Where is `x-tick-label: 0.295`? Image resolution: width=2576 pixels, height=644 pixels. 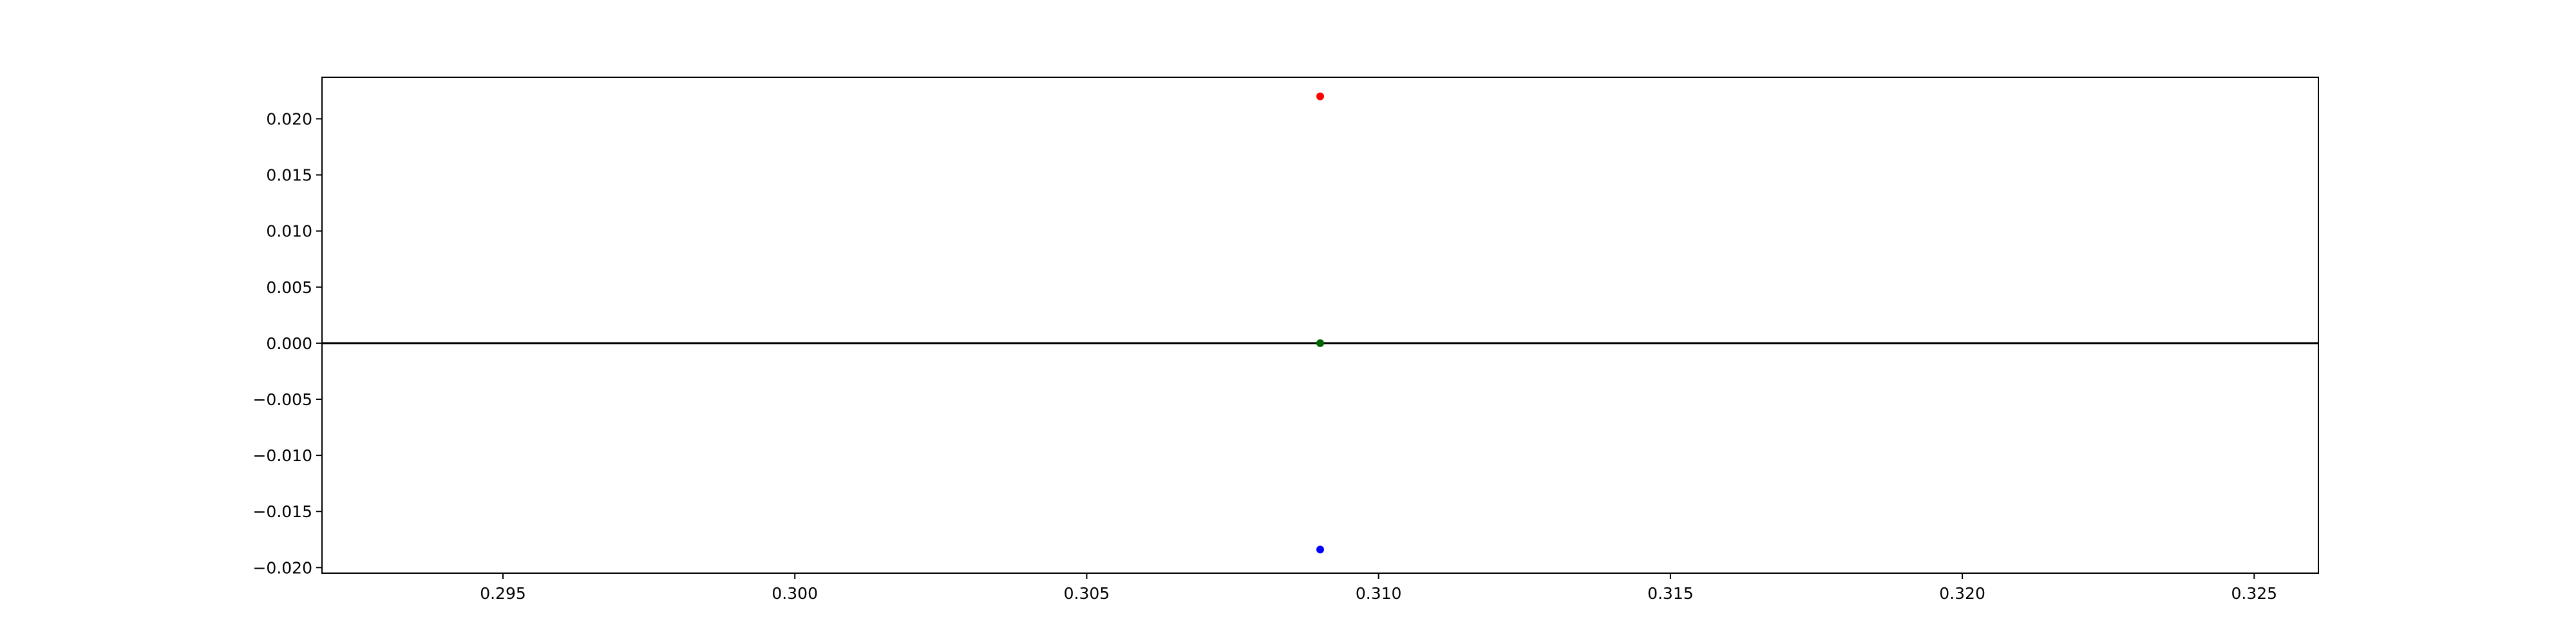 x-tick-label: 0.295 is located at coordinates (503, 593).